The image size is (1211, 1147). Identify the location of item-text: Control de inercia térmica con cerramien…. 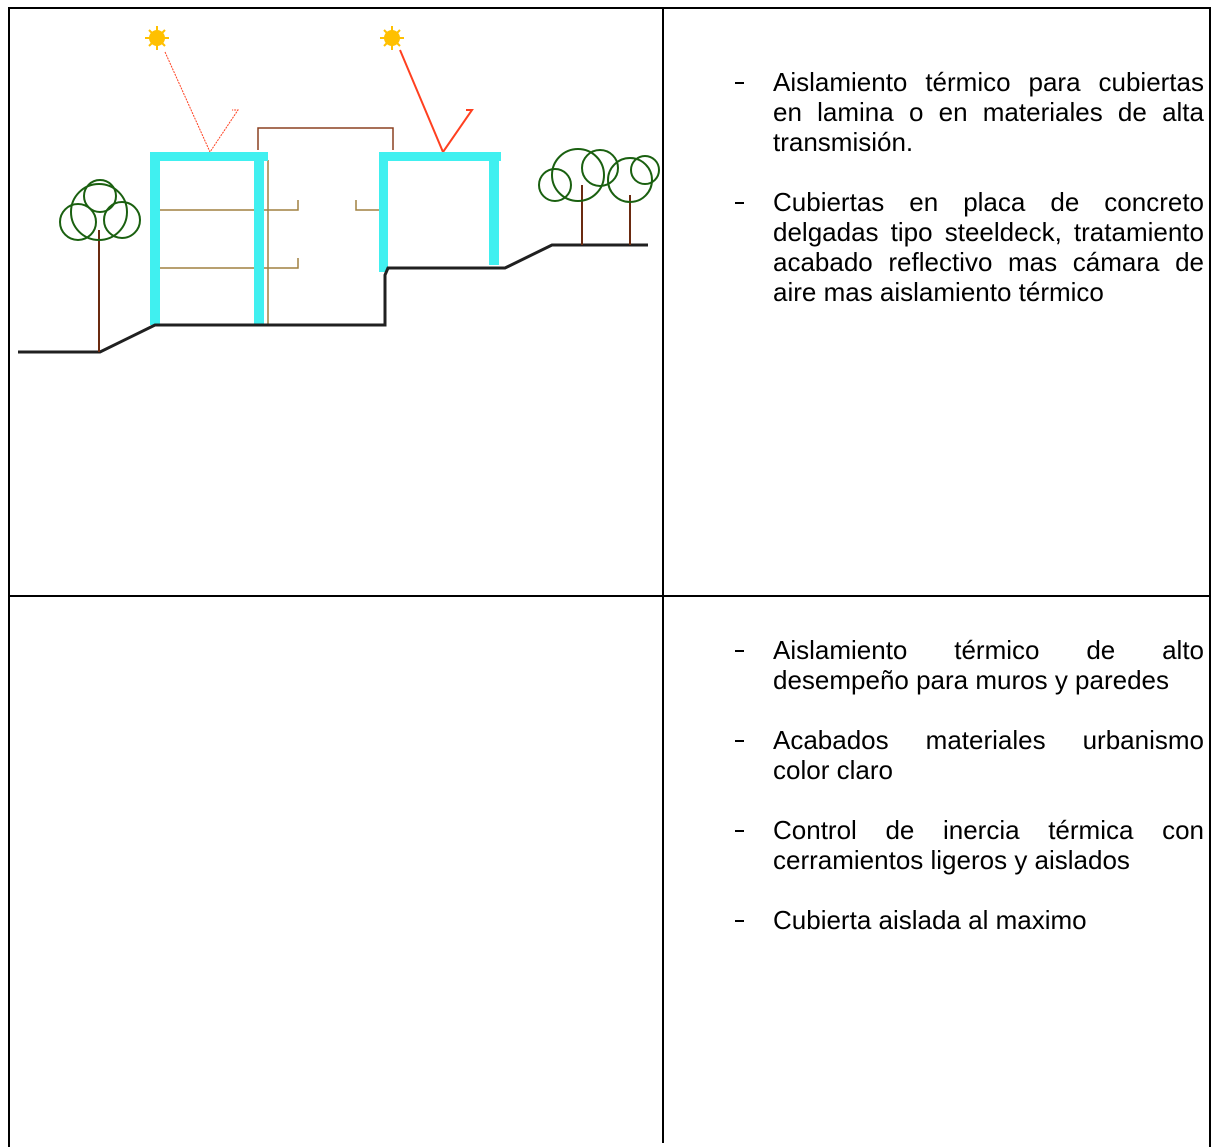
(988, 845).